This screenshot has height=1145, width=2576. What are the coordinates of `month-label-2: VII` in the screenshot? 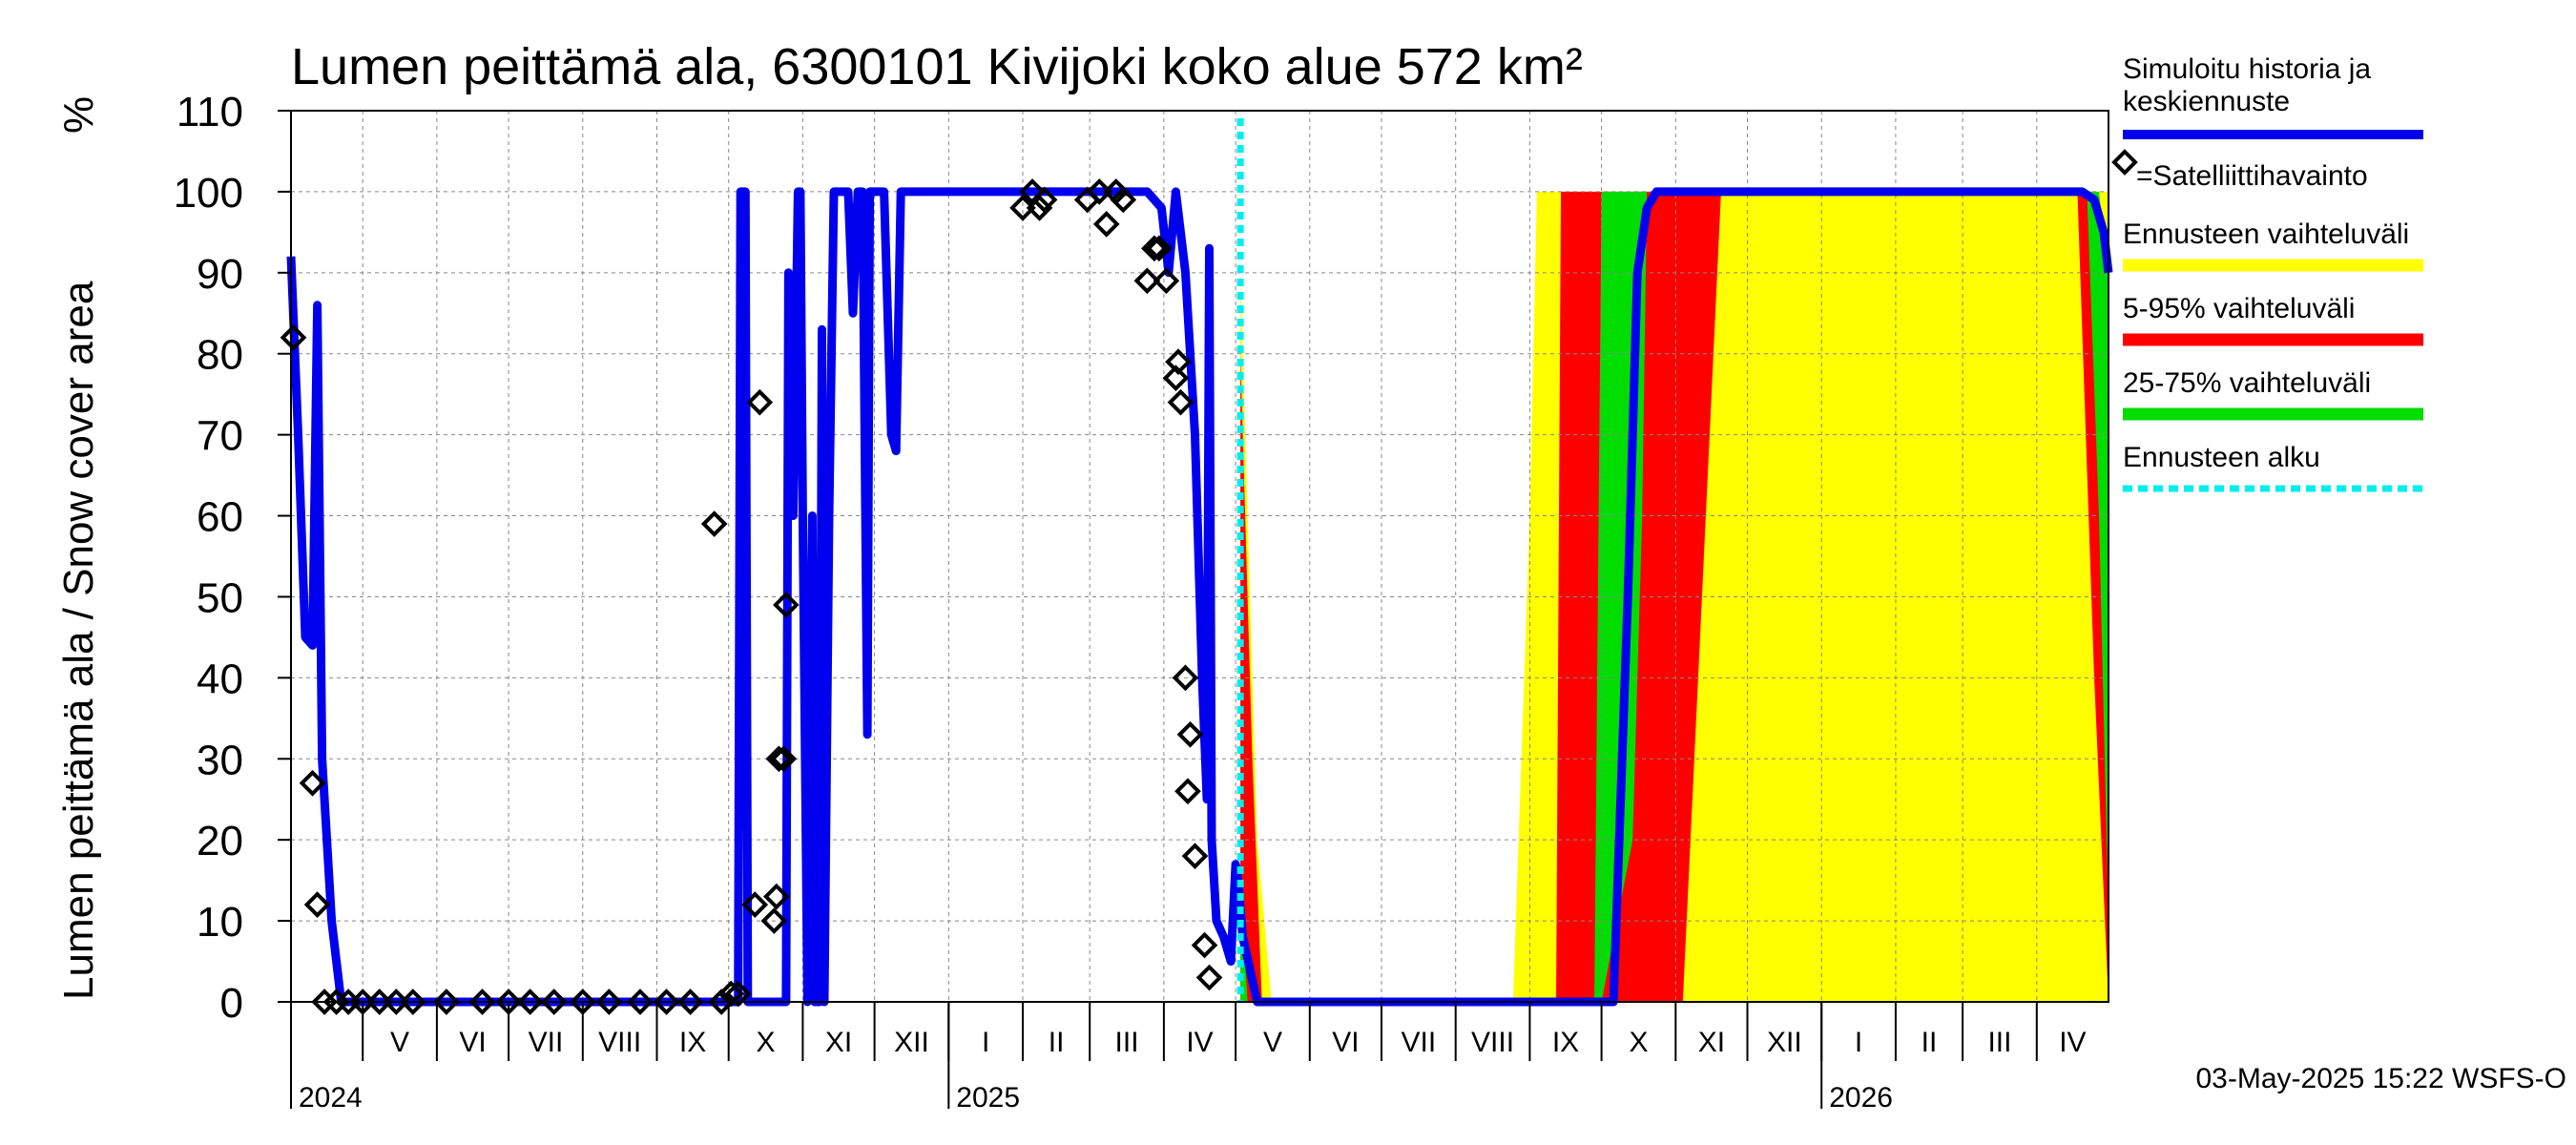 It's located at (546, 1042).